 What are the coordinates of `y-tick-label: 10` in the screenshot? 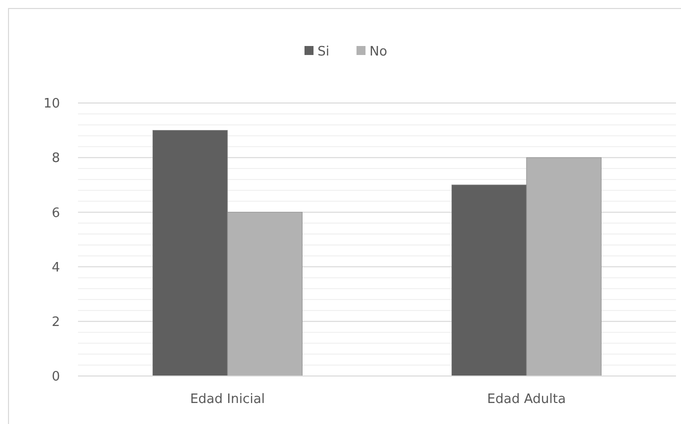 It's located at (51, 104).